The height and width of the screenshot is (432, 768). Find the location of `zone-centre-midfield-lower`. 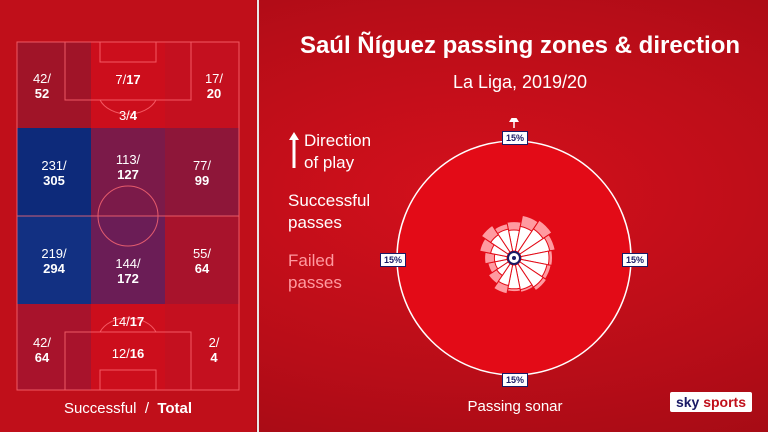

zone-centre-midfield-lower is located at coordinates (128, 260).